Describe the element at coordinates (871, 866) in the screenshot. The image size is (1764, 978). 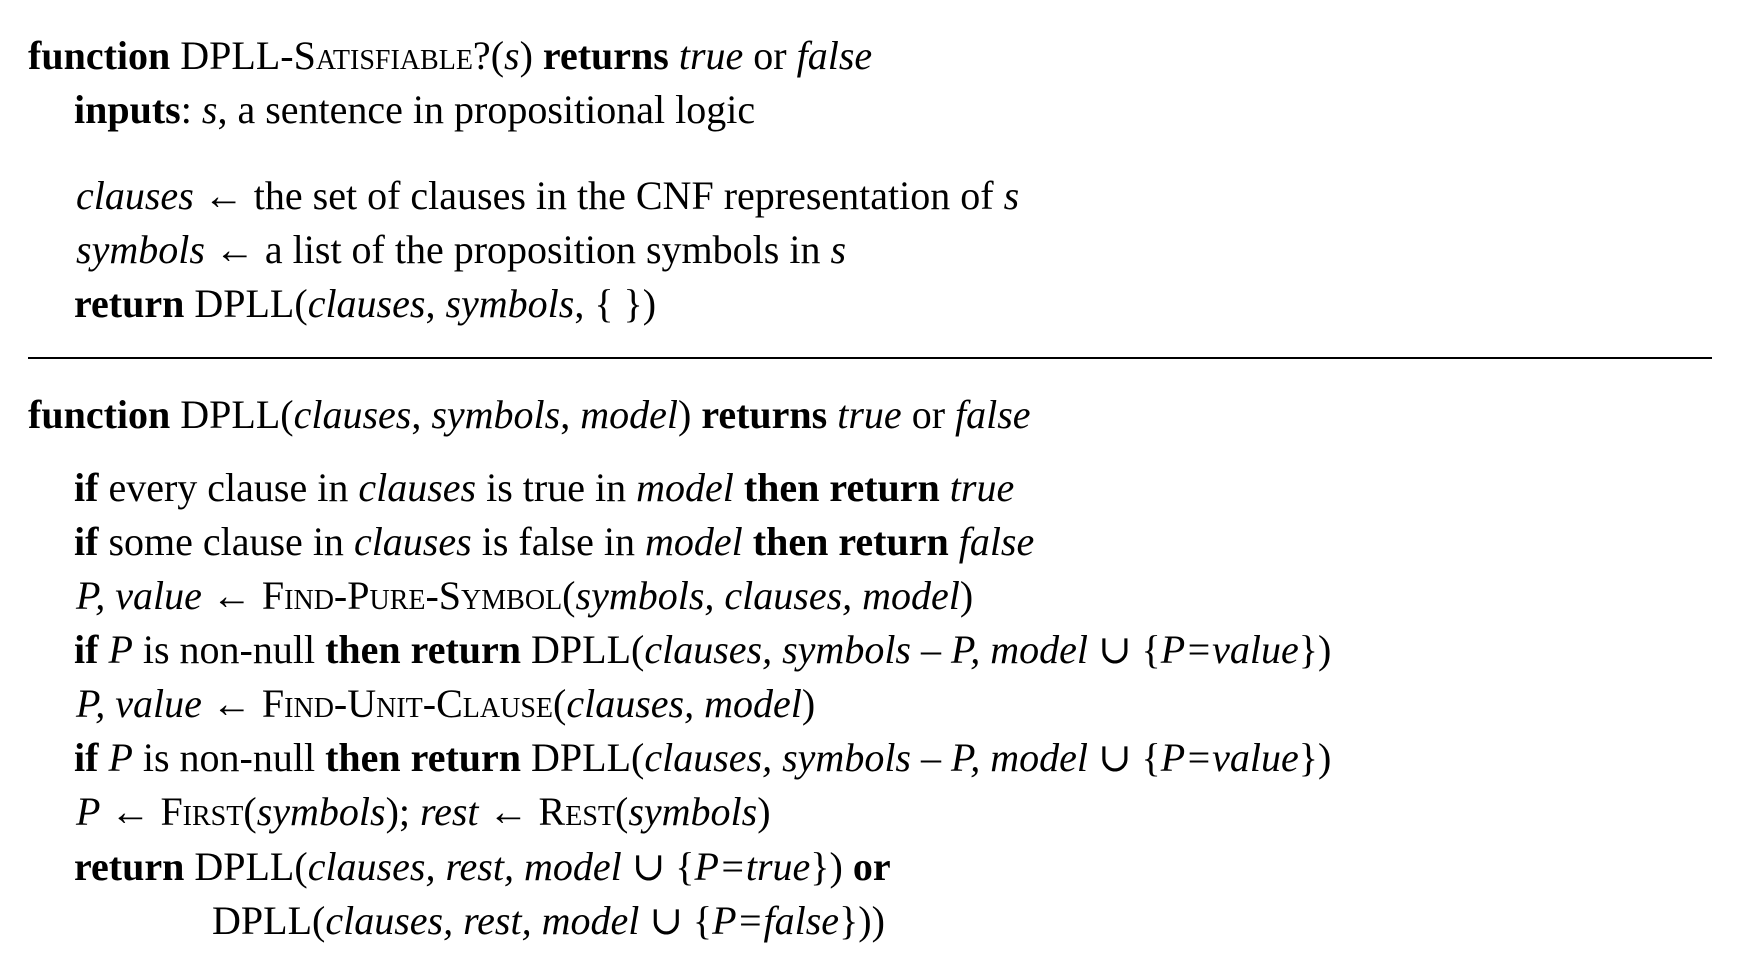
I see `keyword-or: or` at that location.